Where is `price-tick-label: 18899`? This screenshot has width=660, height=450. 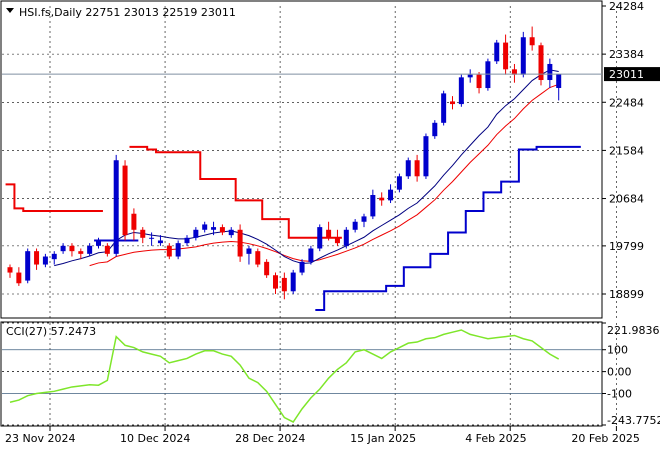 price-tick-label: 18899 is located at coordinates (626, 294).